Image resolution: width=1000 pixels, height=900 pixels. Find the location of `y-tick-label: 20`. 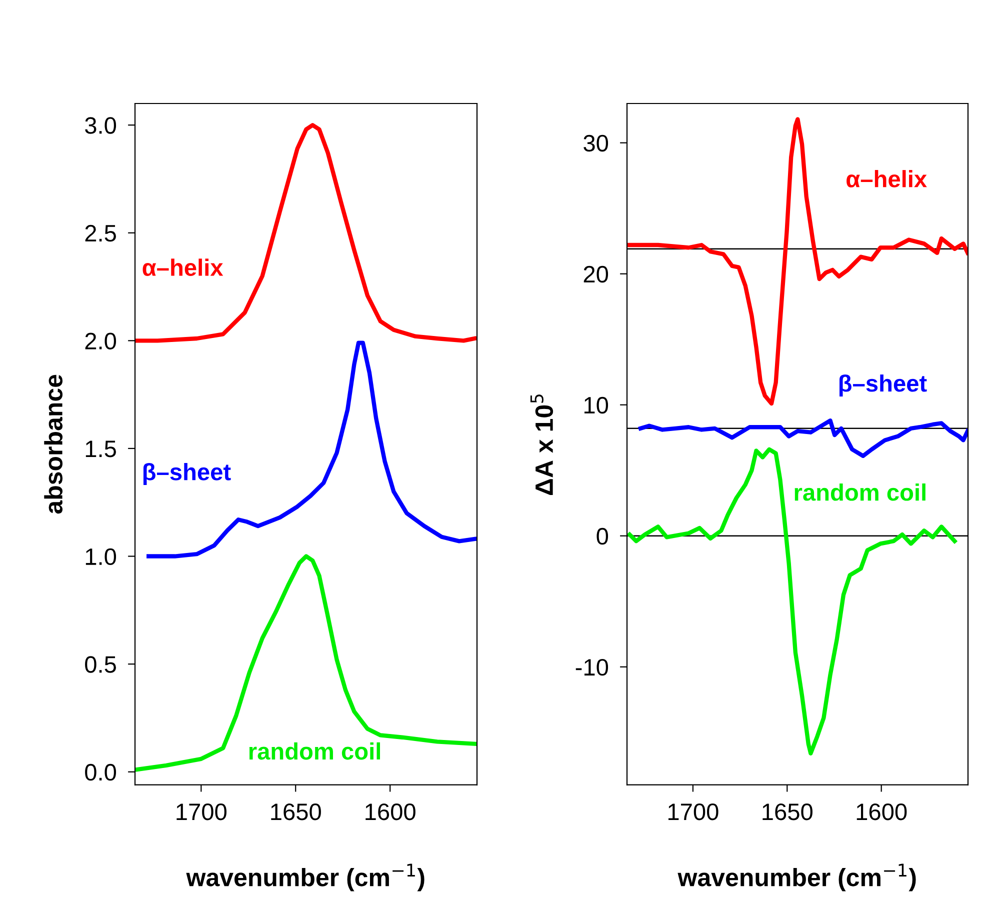

y-tick-label: 20 is located at coordinates (596, 274).